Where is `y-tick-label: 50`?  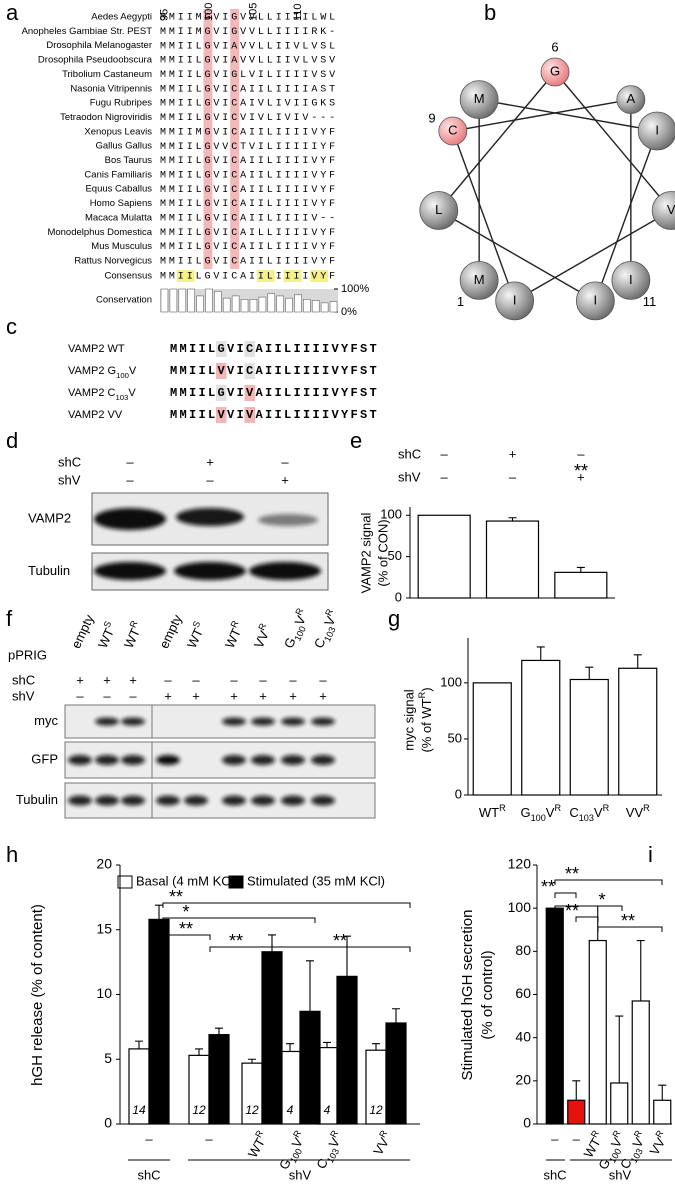 y-tick-label: 50 is located at coordinates (455, 737).